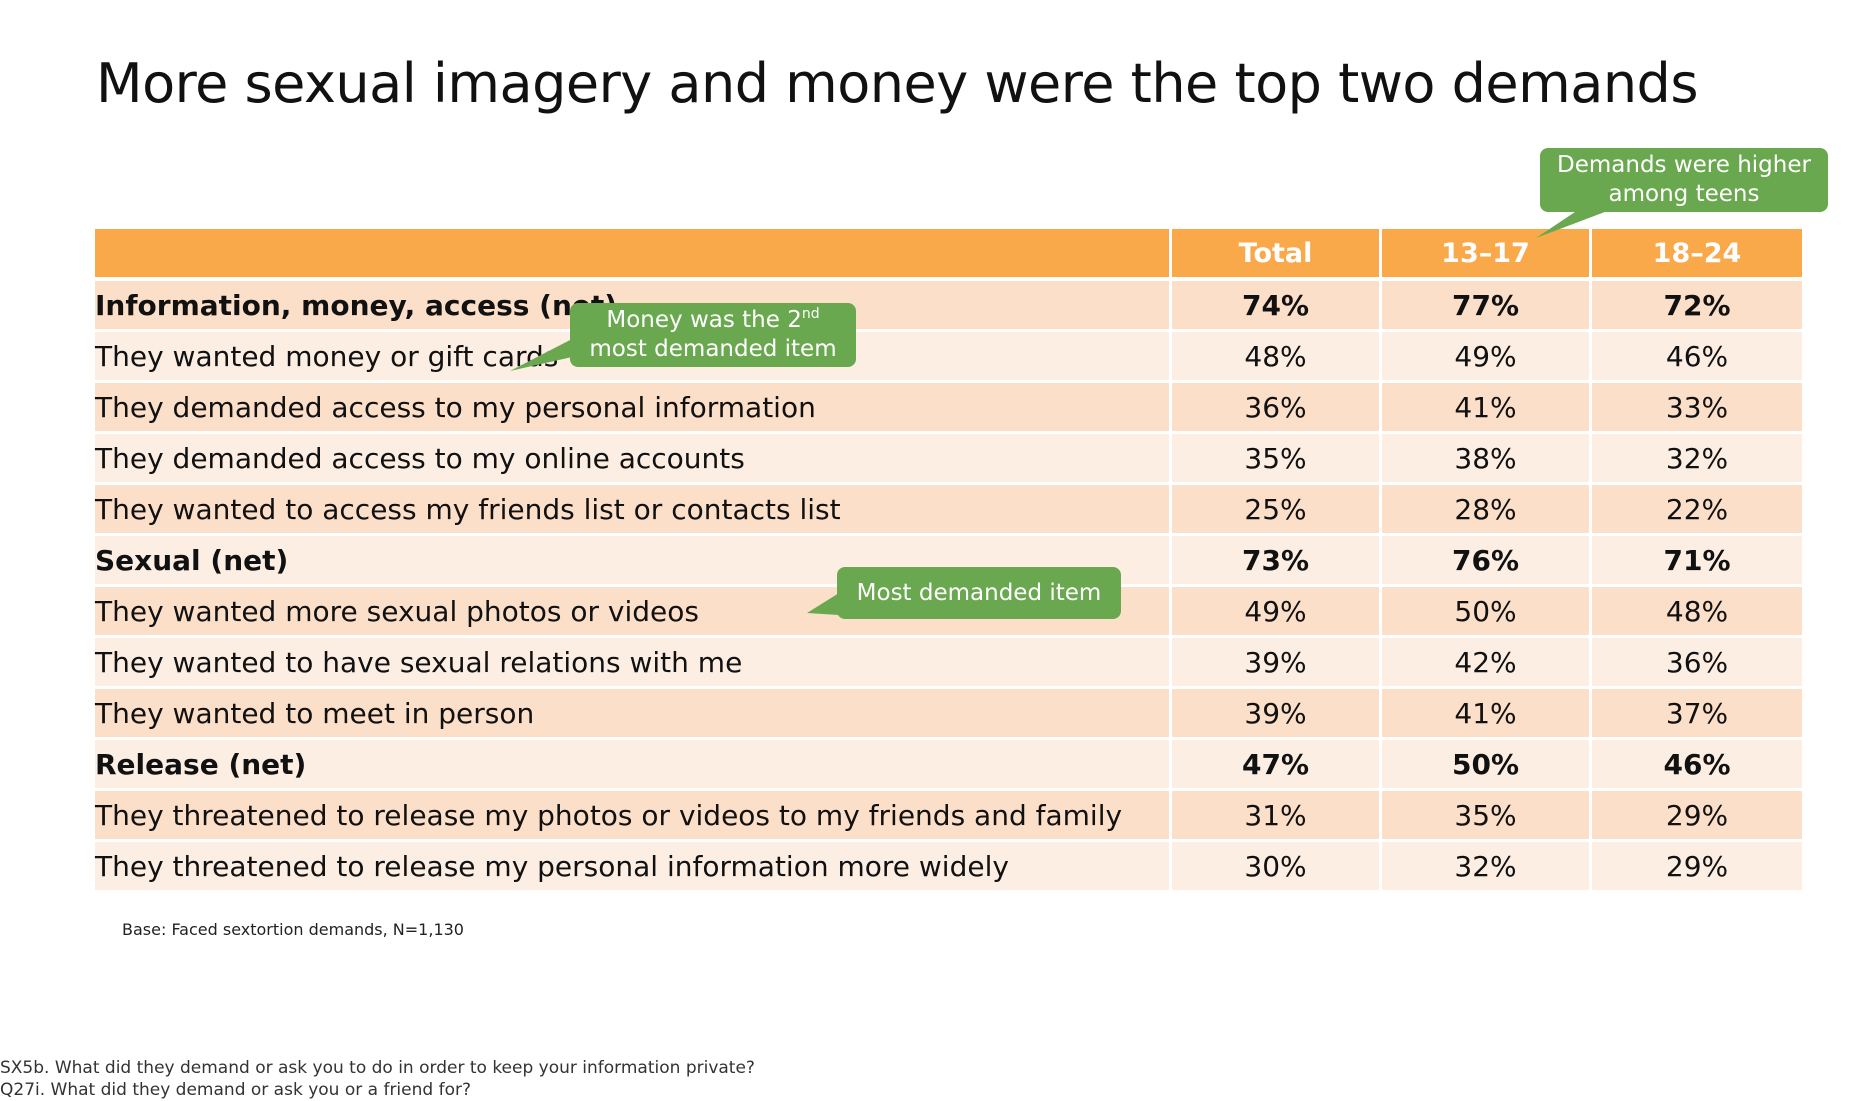  I want to click on cell-13-17: 76%, so click(1487, 561).